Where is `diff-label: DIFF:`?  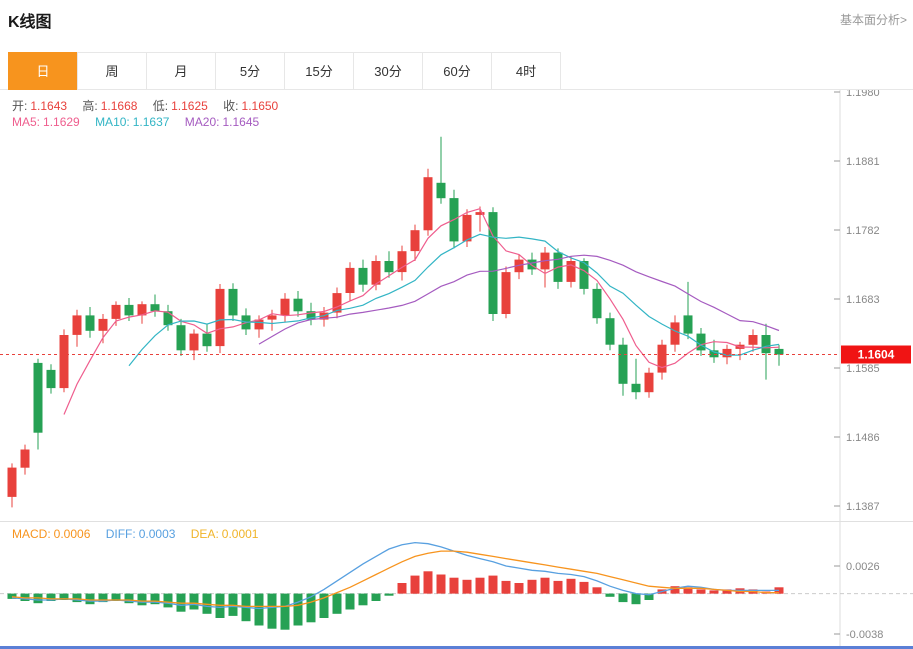 diff-label: DIFF: is located at coordinates (120, 534).